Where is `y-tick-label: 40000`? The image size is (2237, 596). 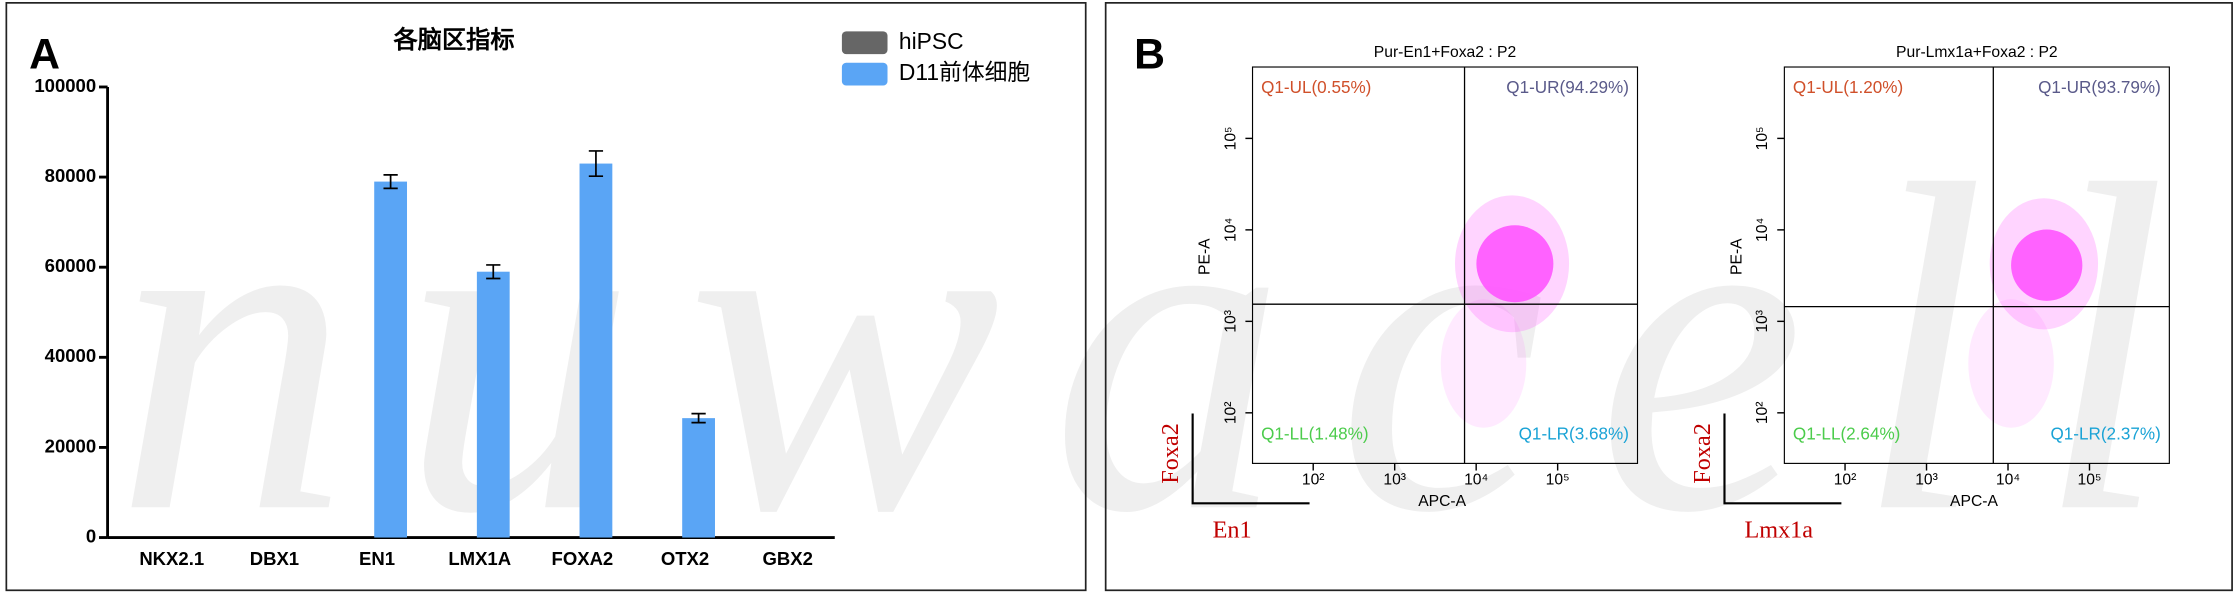 y-tick-label: 40000 is located at coordinates (71, 355).